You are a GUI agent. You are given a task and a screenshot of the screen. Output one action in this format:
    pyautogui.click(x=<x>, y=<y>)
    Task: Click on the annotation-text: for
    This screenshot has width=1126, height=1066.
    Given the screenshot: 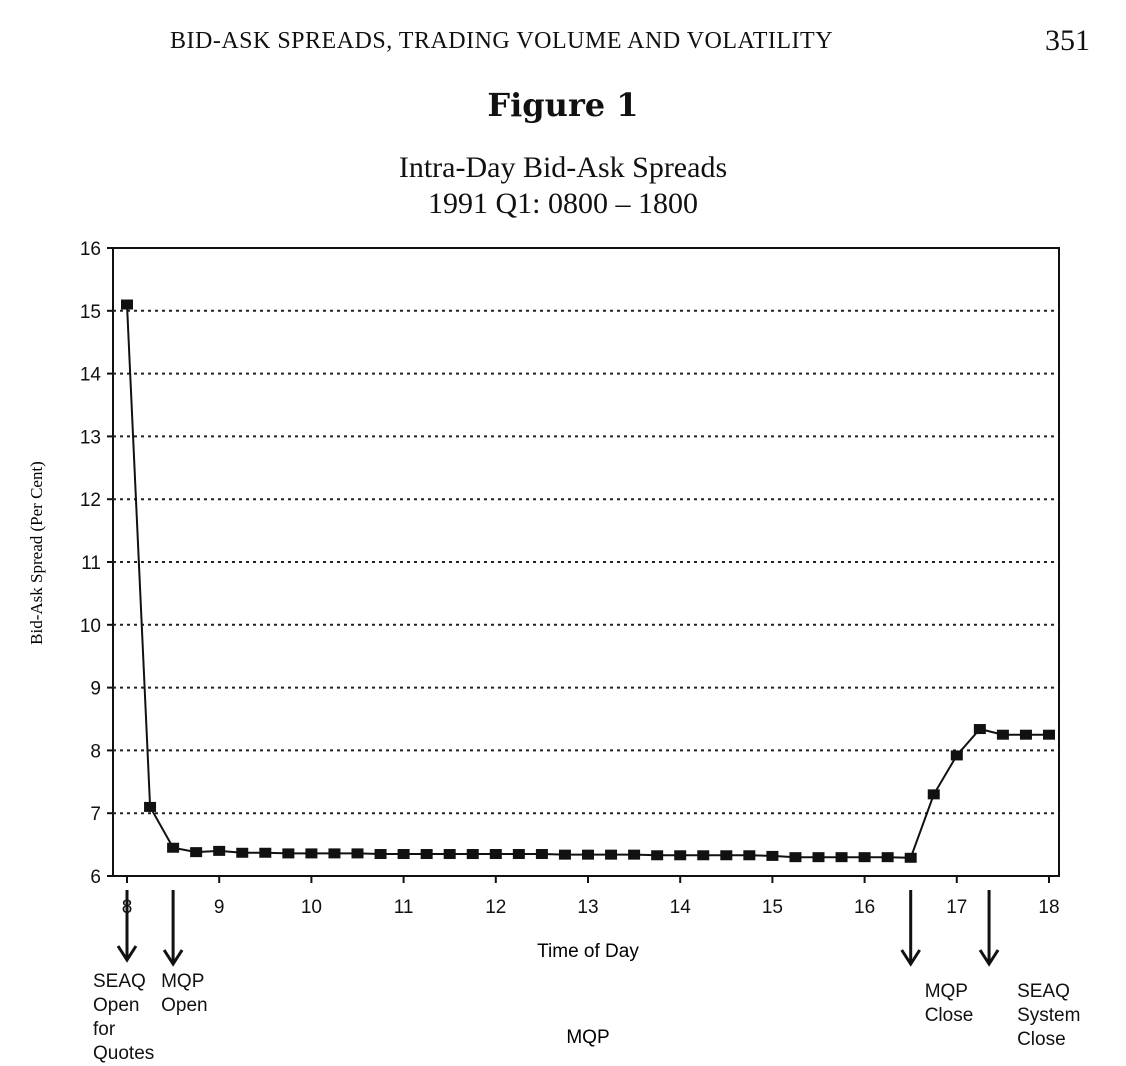 What is the action you would take?
    pyautogui.click(x=104, y=1029)
    